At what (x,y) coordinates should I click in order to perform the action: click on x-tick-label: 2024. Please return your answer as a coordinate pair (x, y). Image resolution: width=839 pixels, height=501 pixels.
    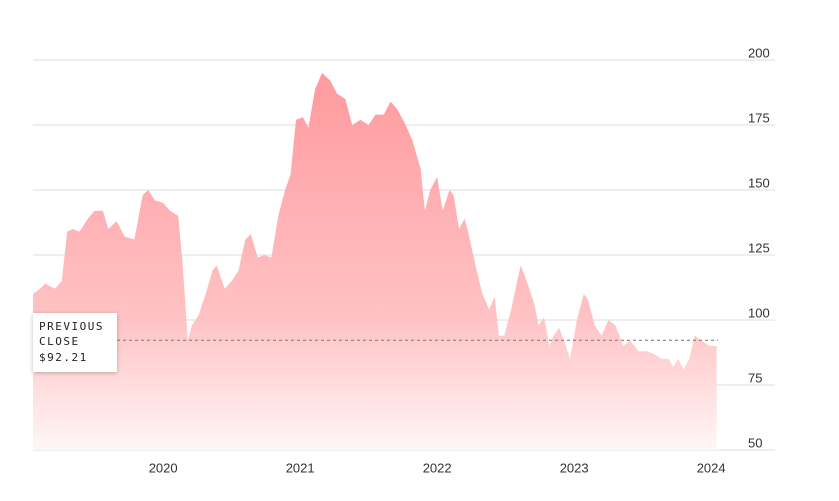
    Looking at the image, I should click on (711, 467).